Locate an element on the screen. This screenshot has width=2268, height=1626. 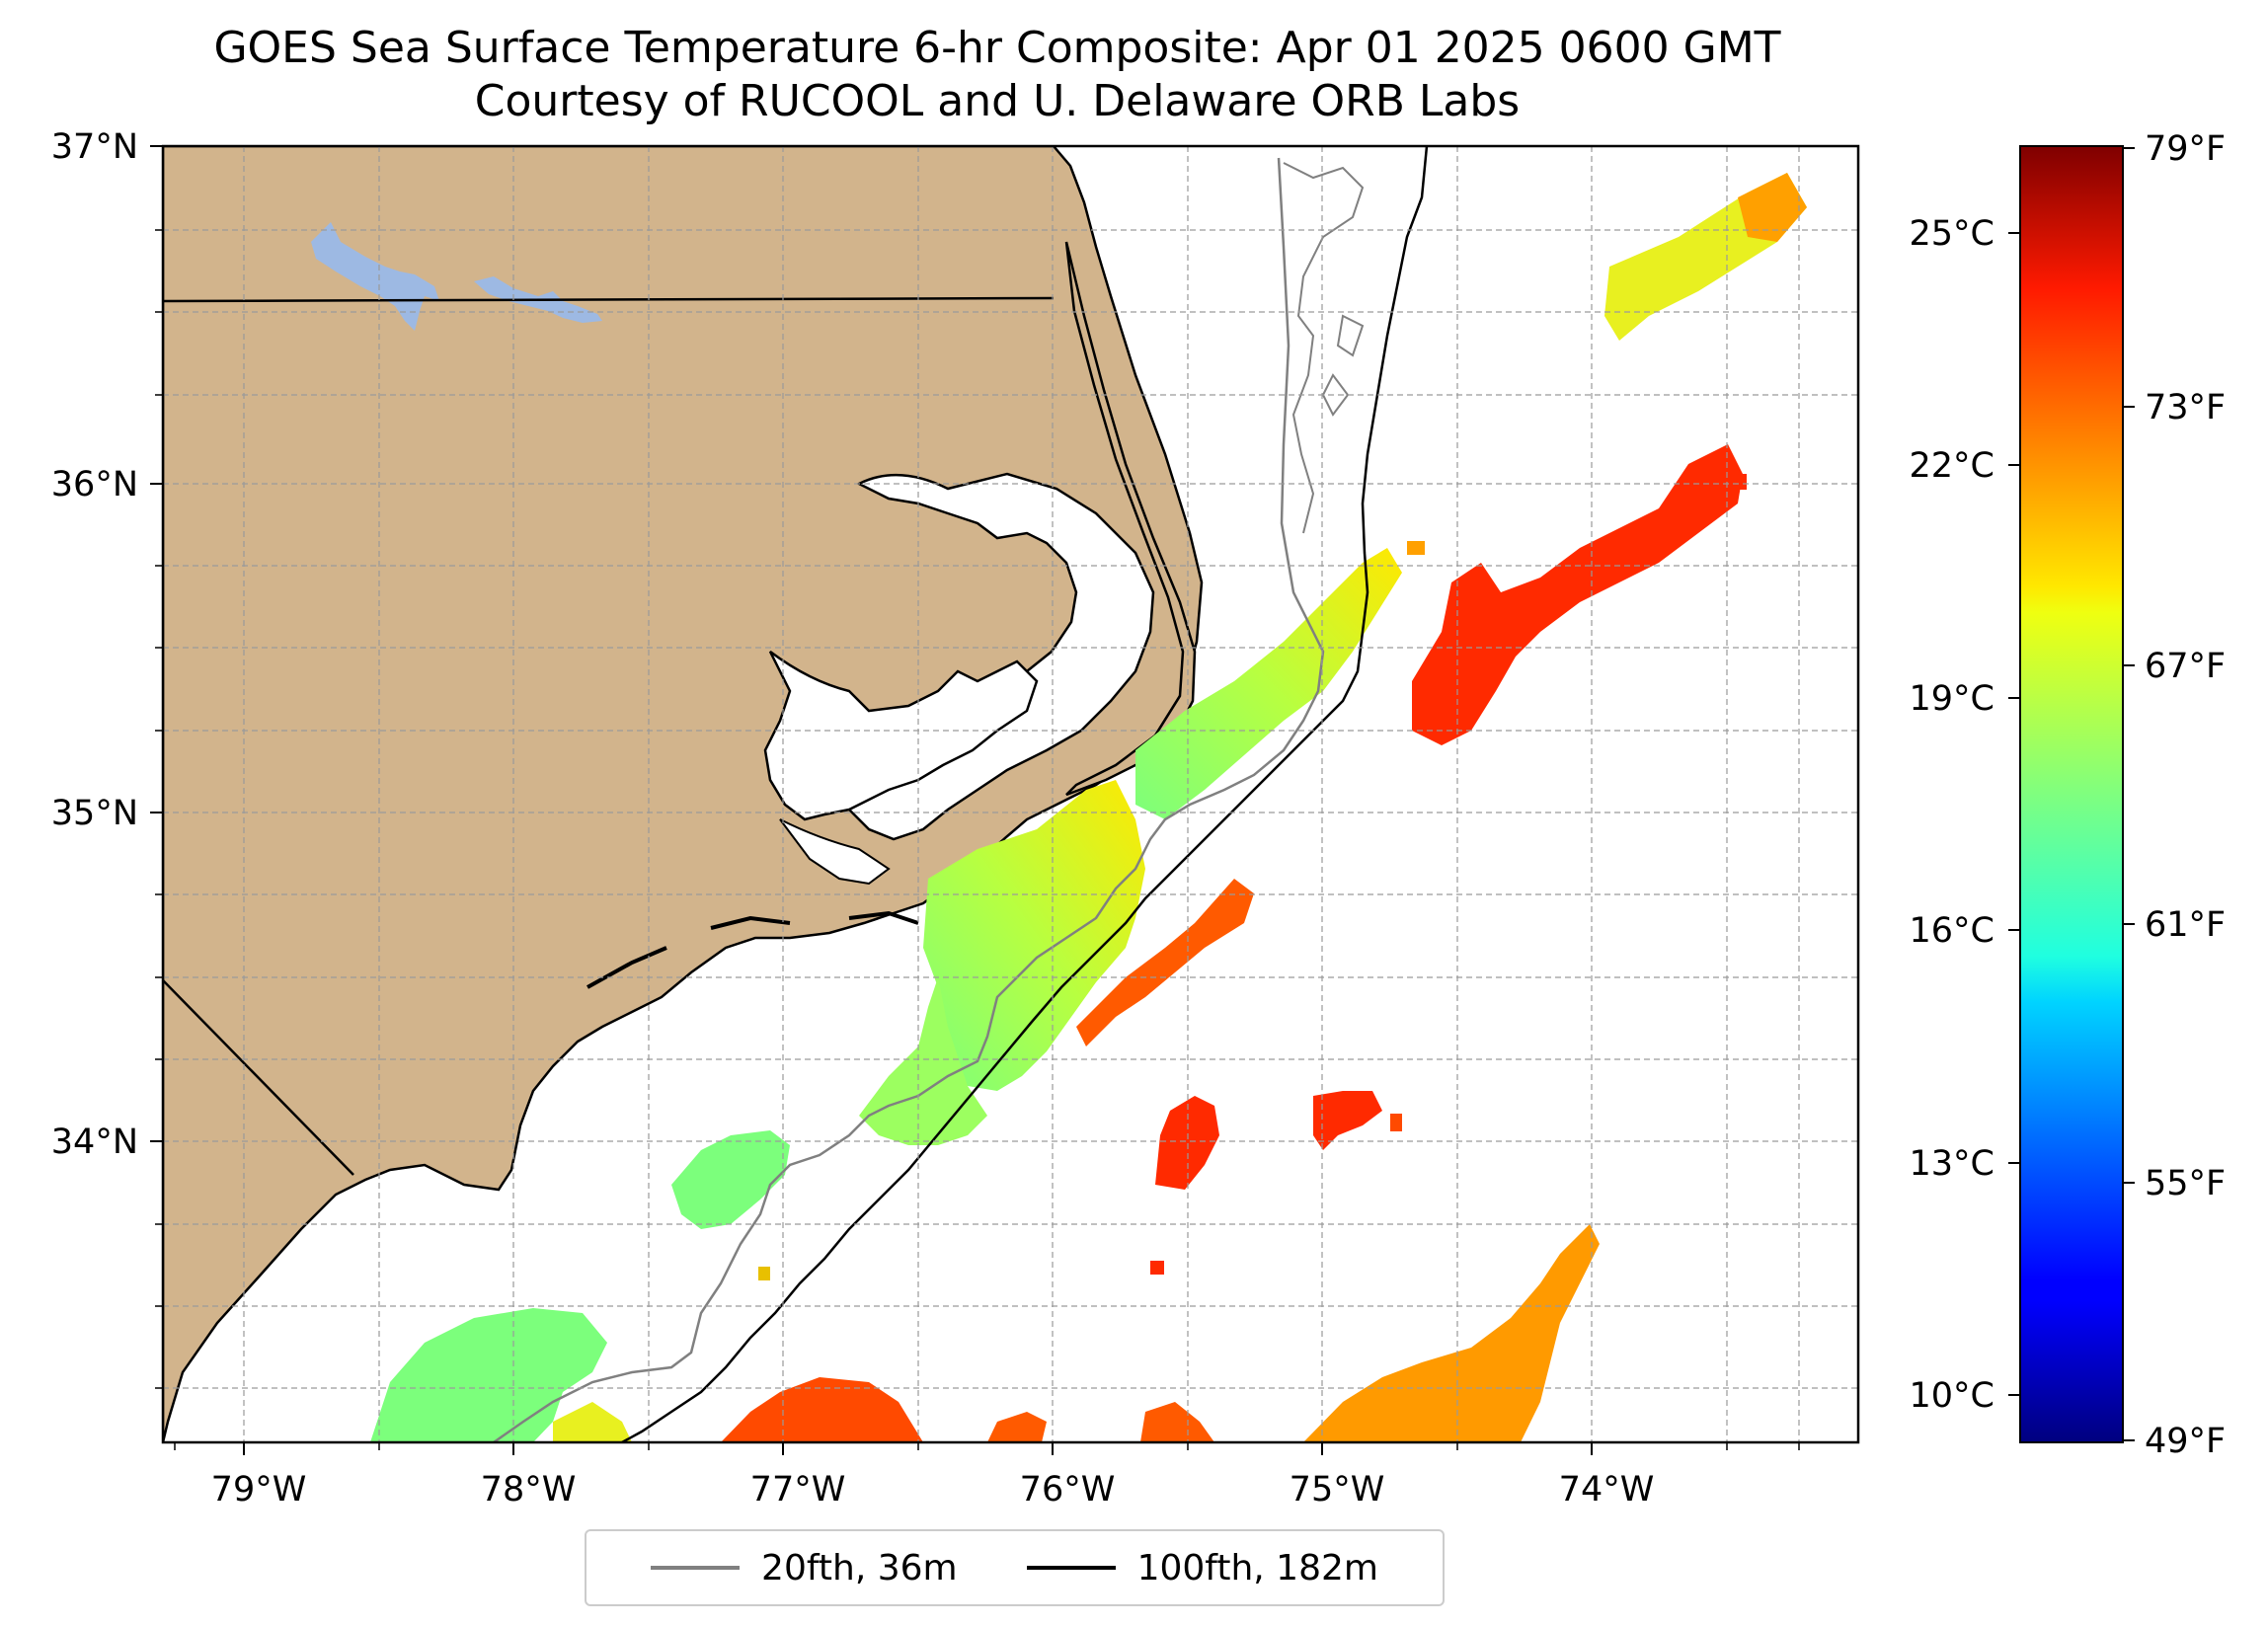
neuse-river is located at coordinates (835, 852).